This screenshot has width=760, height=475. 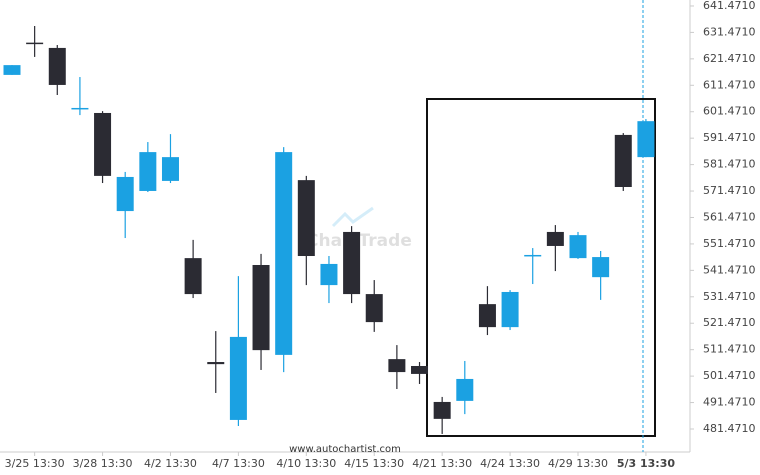 What do you see at coordinates (729, 164) in the screenshot?
I see `y-tick-label: 581.4710` at bounding box center [729, 164].